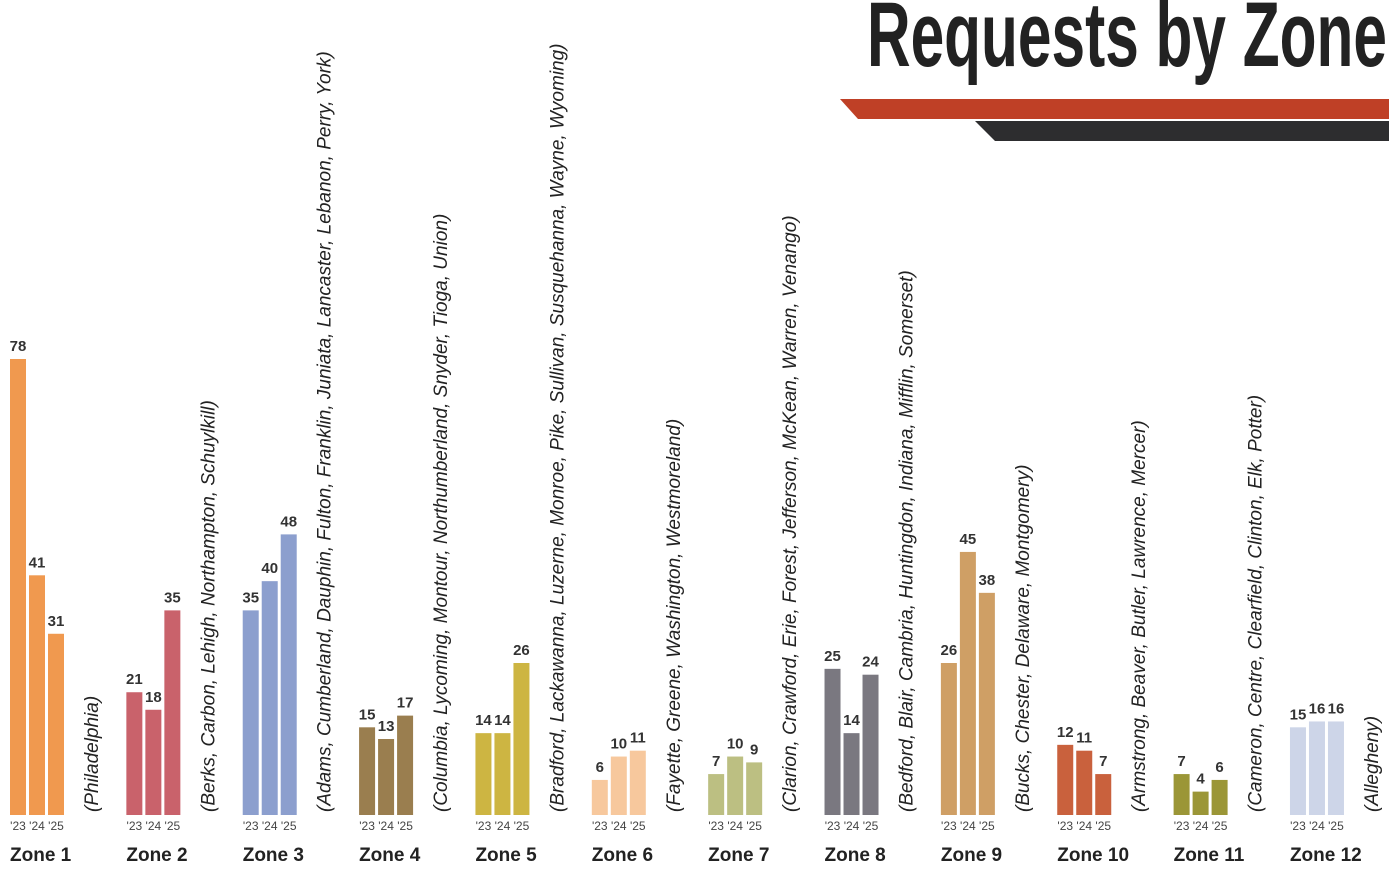 Image resolution: width=1389 pixels, height=869 pixels. What do you see at coordinates (134, 679) in the screenshot?
I see `value-label: 21` at bounding box center [134, 679].